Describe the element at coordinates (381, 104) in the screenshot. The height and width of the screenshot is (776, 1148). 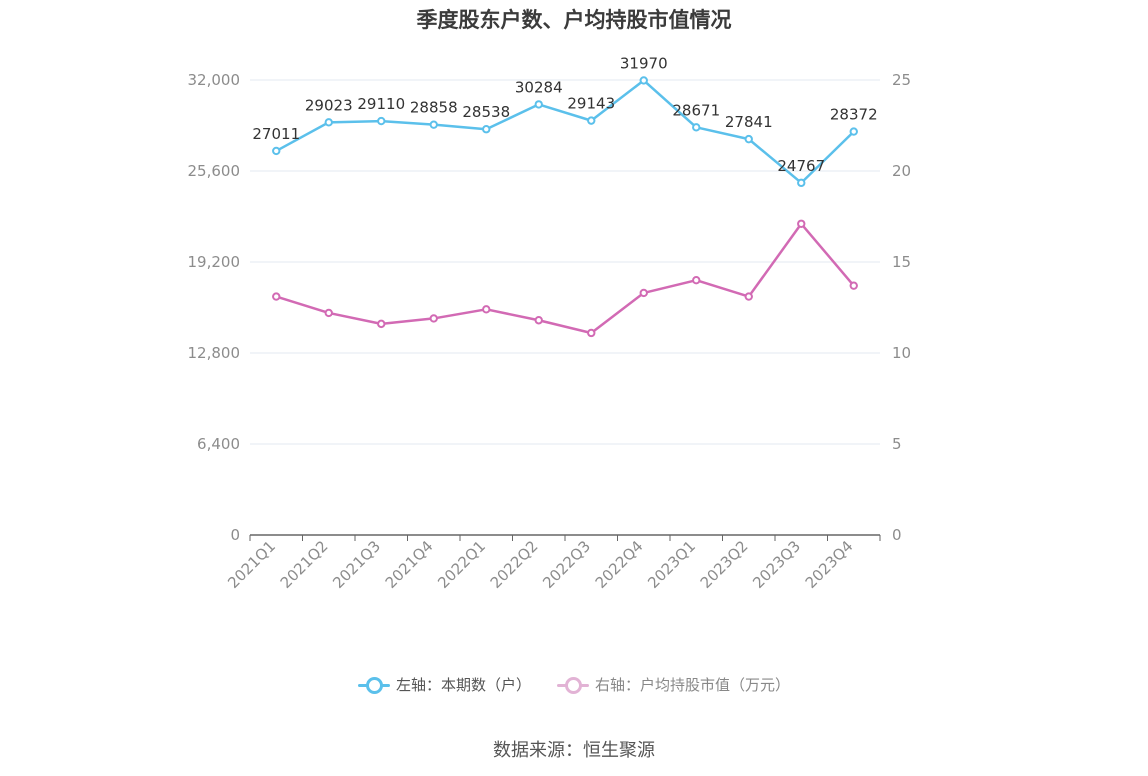
I see `data-label: 29110` at that location.